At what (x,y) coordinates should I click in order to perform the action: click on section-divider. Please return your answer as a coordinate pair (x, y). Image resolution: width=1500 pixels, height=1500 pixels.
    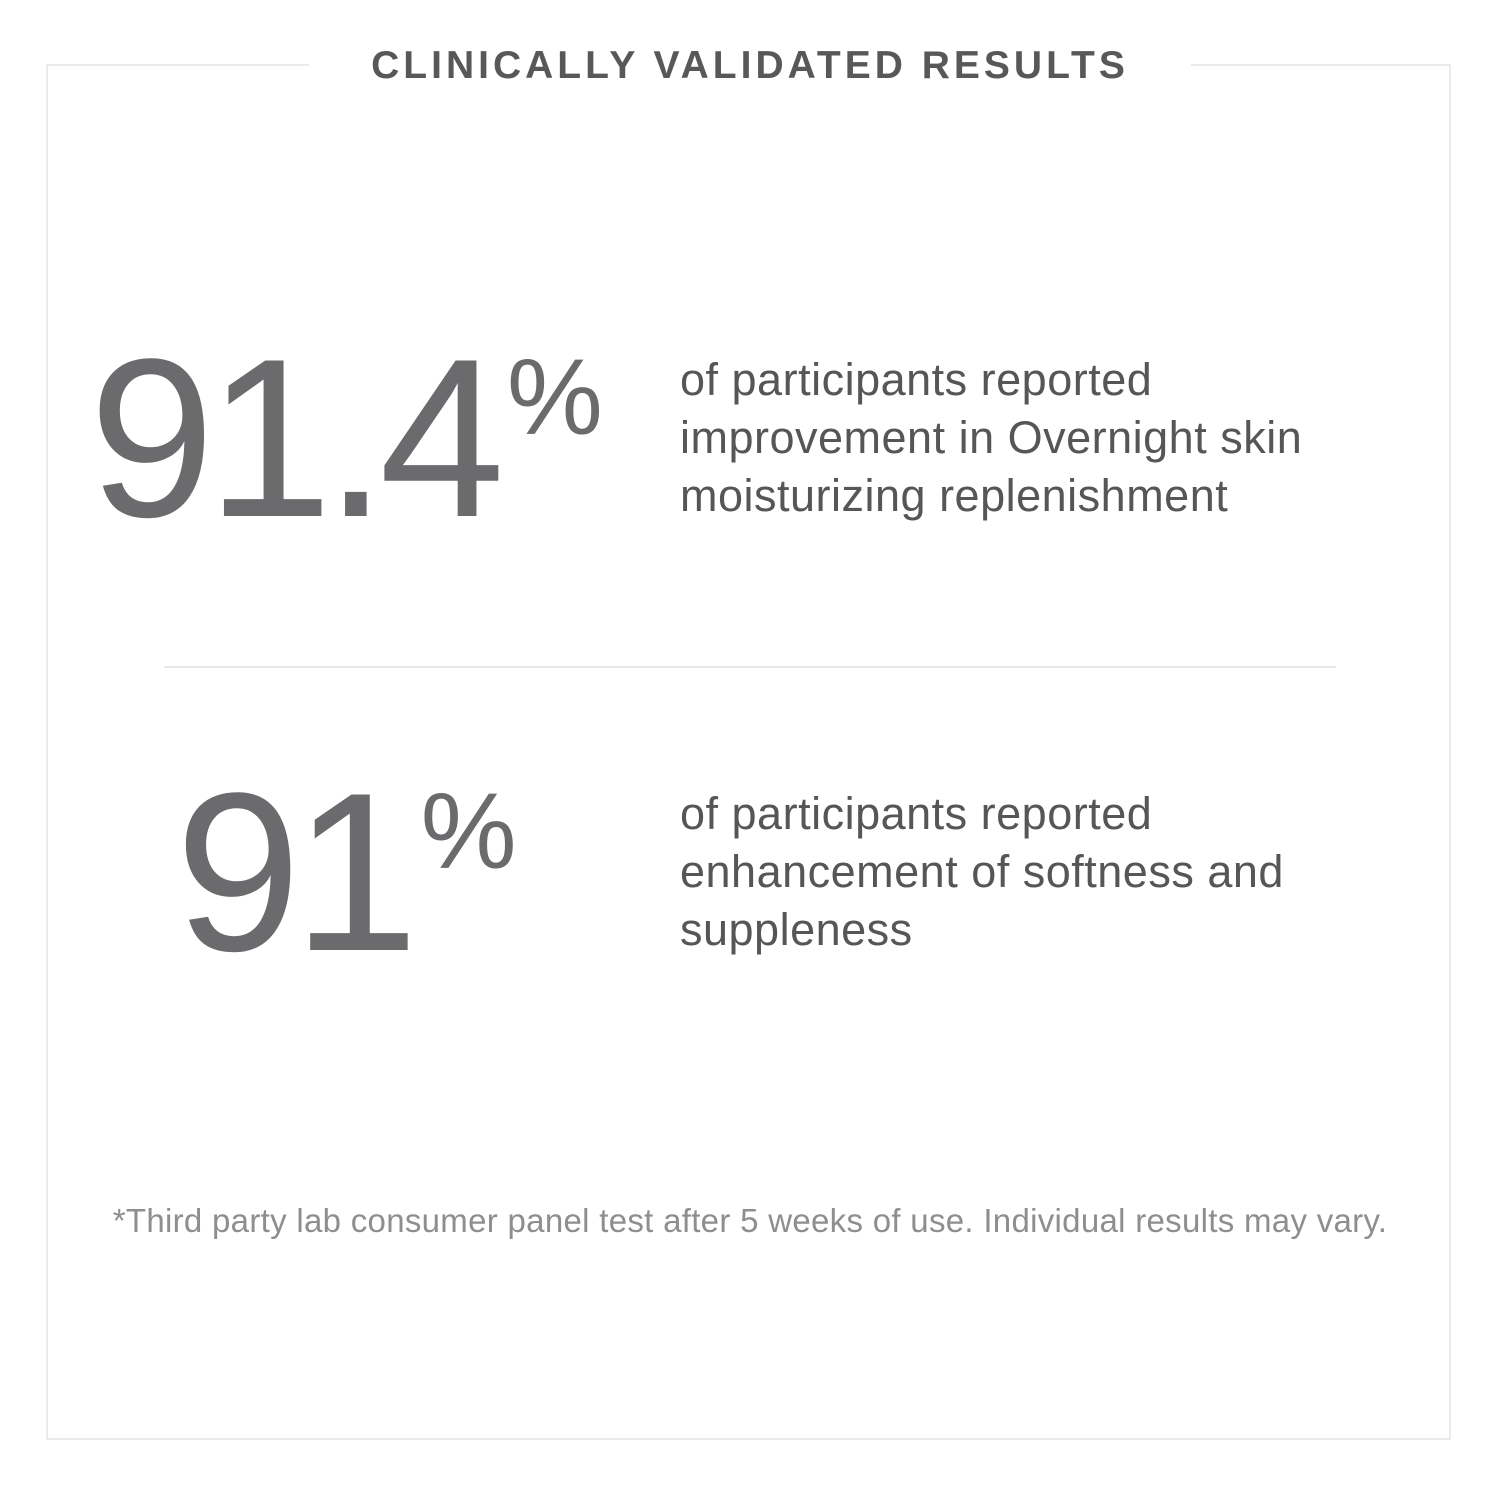
    Looking at the image, I should click on (750, 667).